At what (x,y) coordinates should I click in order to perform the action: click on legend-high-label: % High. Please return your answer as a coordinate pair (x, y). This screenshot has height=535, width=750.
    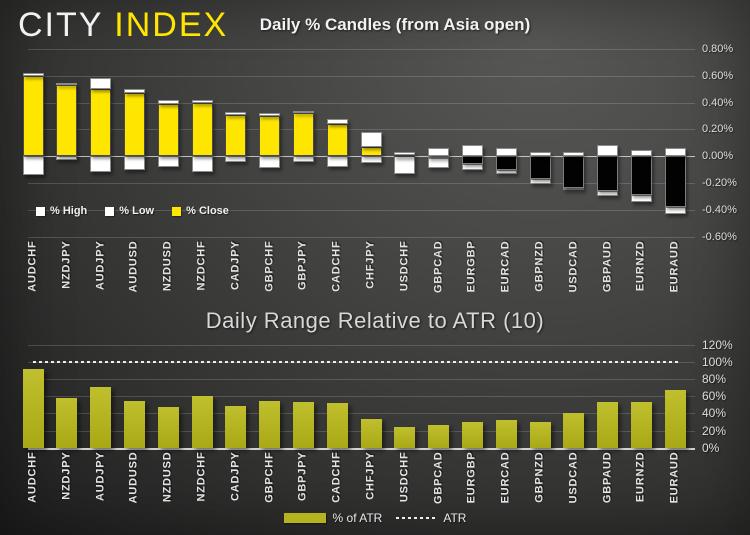
    Looking at the image, I should click on (69, 211).